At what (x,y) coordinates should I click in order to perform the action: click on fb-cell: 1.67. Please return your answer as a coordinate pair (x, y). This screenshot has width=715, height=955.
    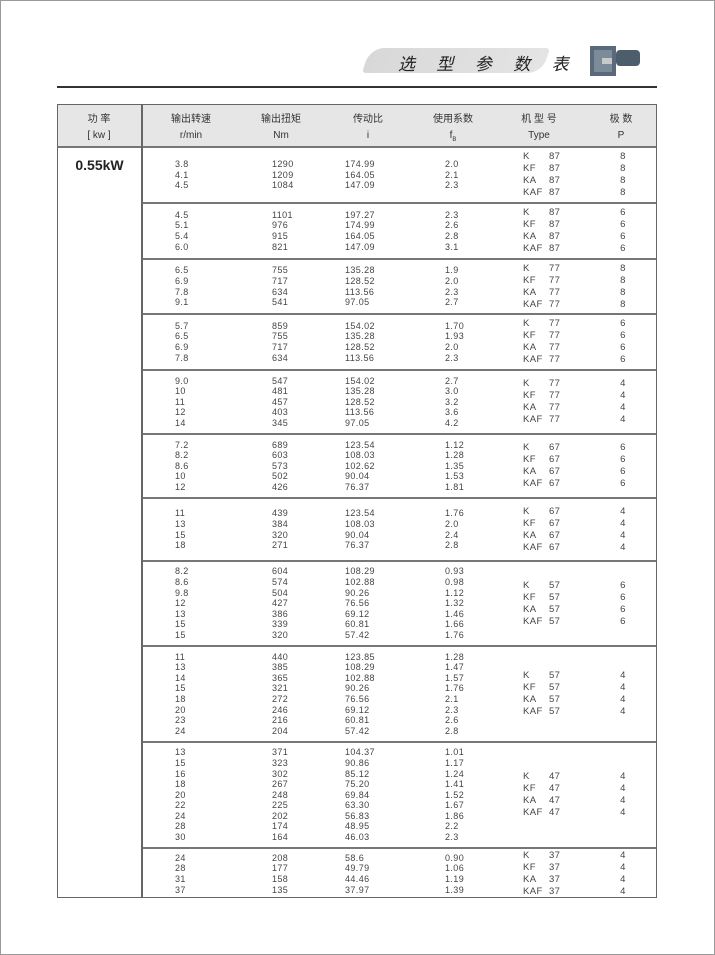
    Looking at the image, I should click on (455, 805).